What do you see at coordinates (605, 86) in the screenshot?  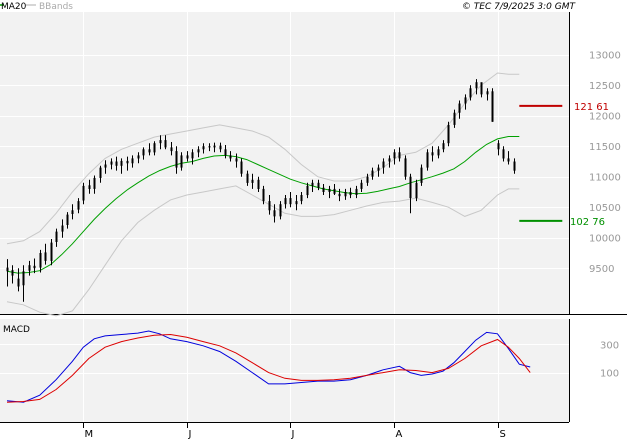 I see `price-tick-label: 12500` at bounding box center [605, 86].